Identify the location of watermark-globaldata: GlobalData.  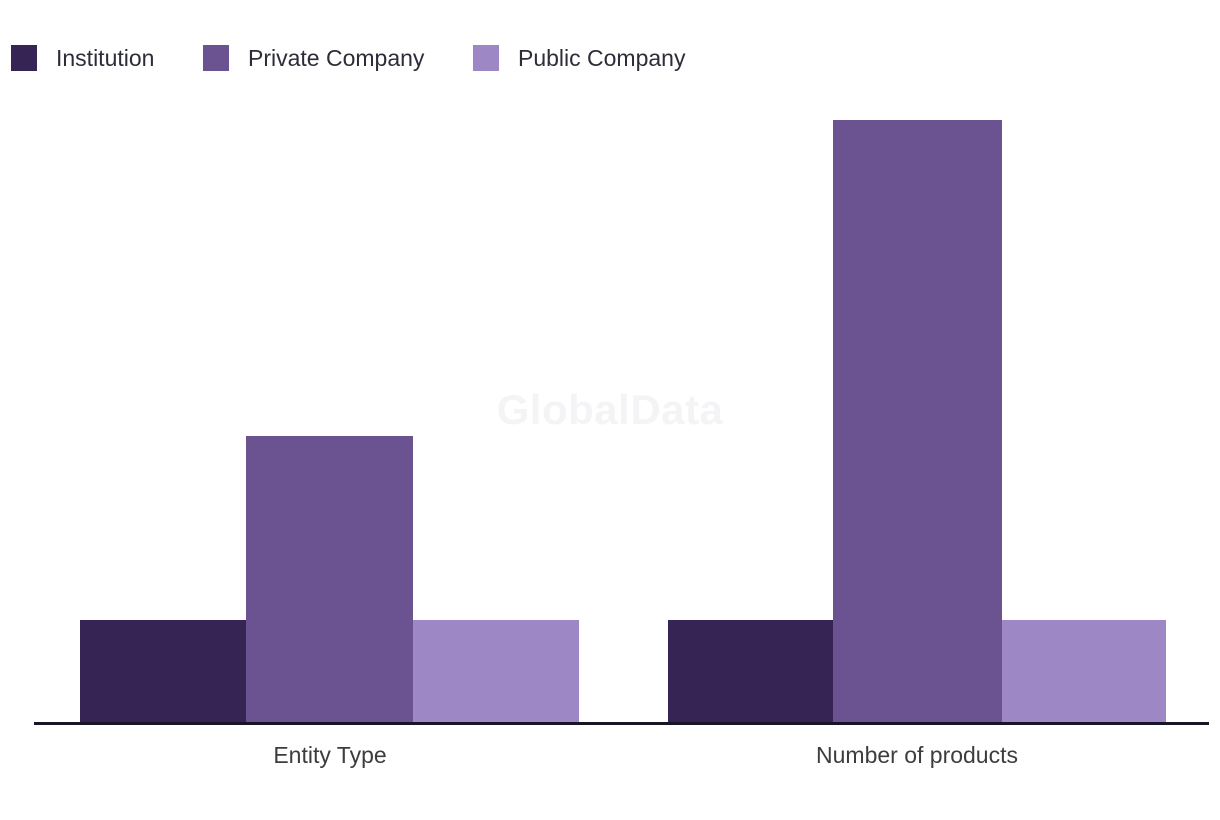
(610, 409).